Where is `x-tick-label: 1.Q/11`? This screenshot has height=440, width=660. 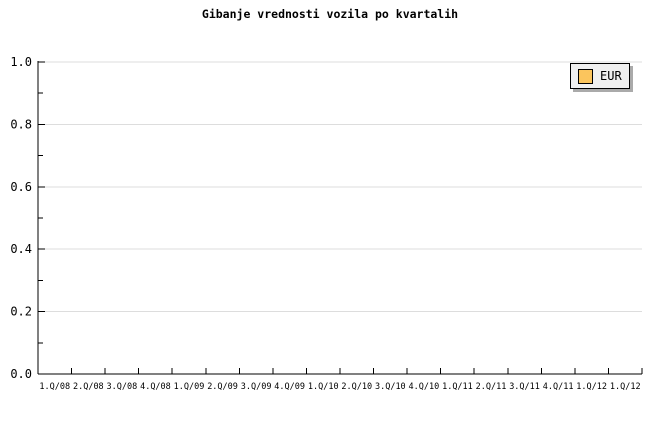
x-tick-label: 1.Q/11 is located at coordinates (457, 387).